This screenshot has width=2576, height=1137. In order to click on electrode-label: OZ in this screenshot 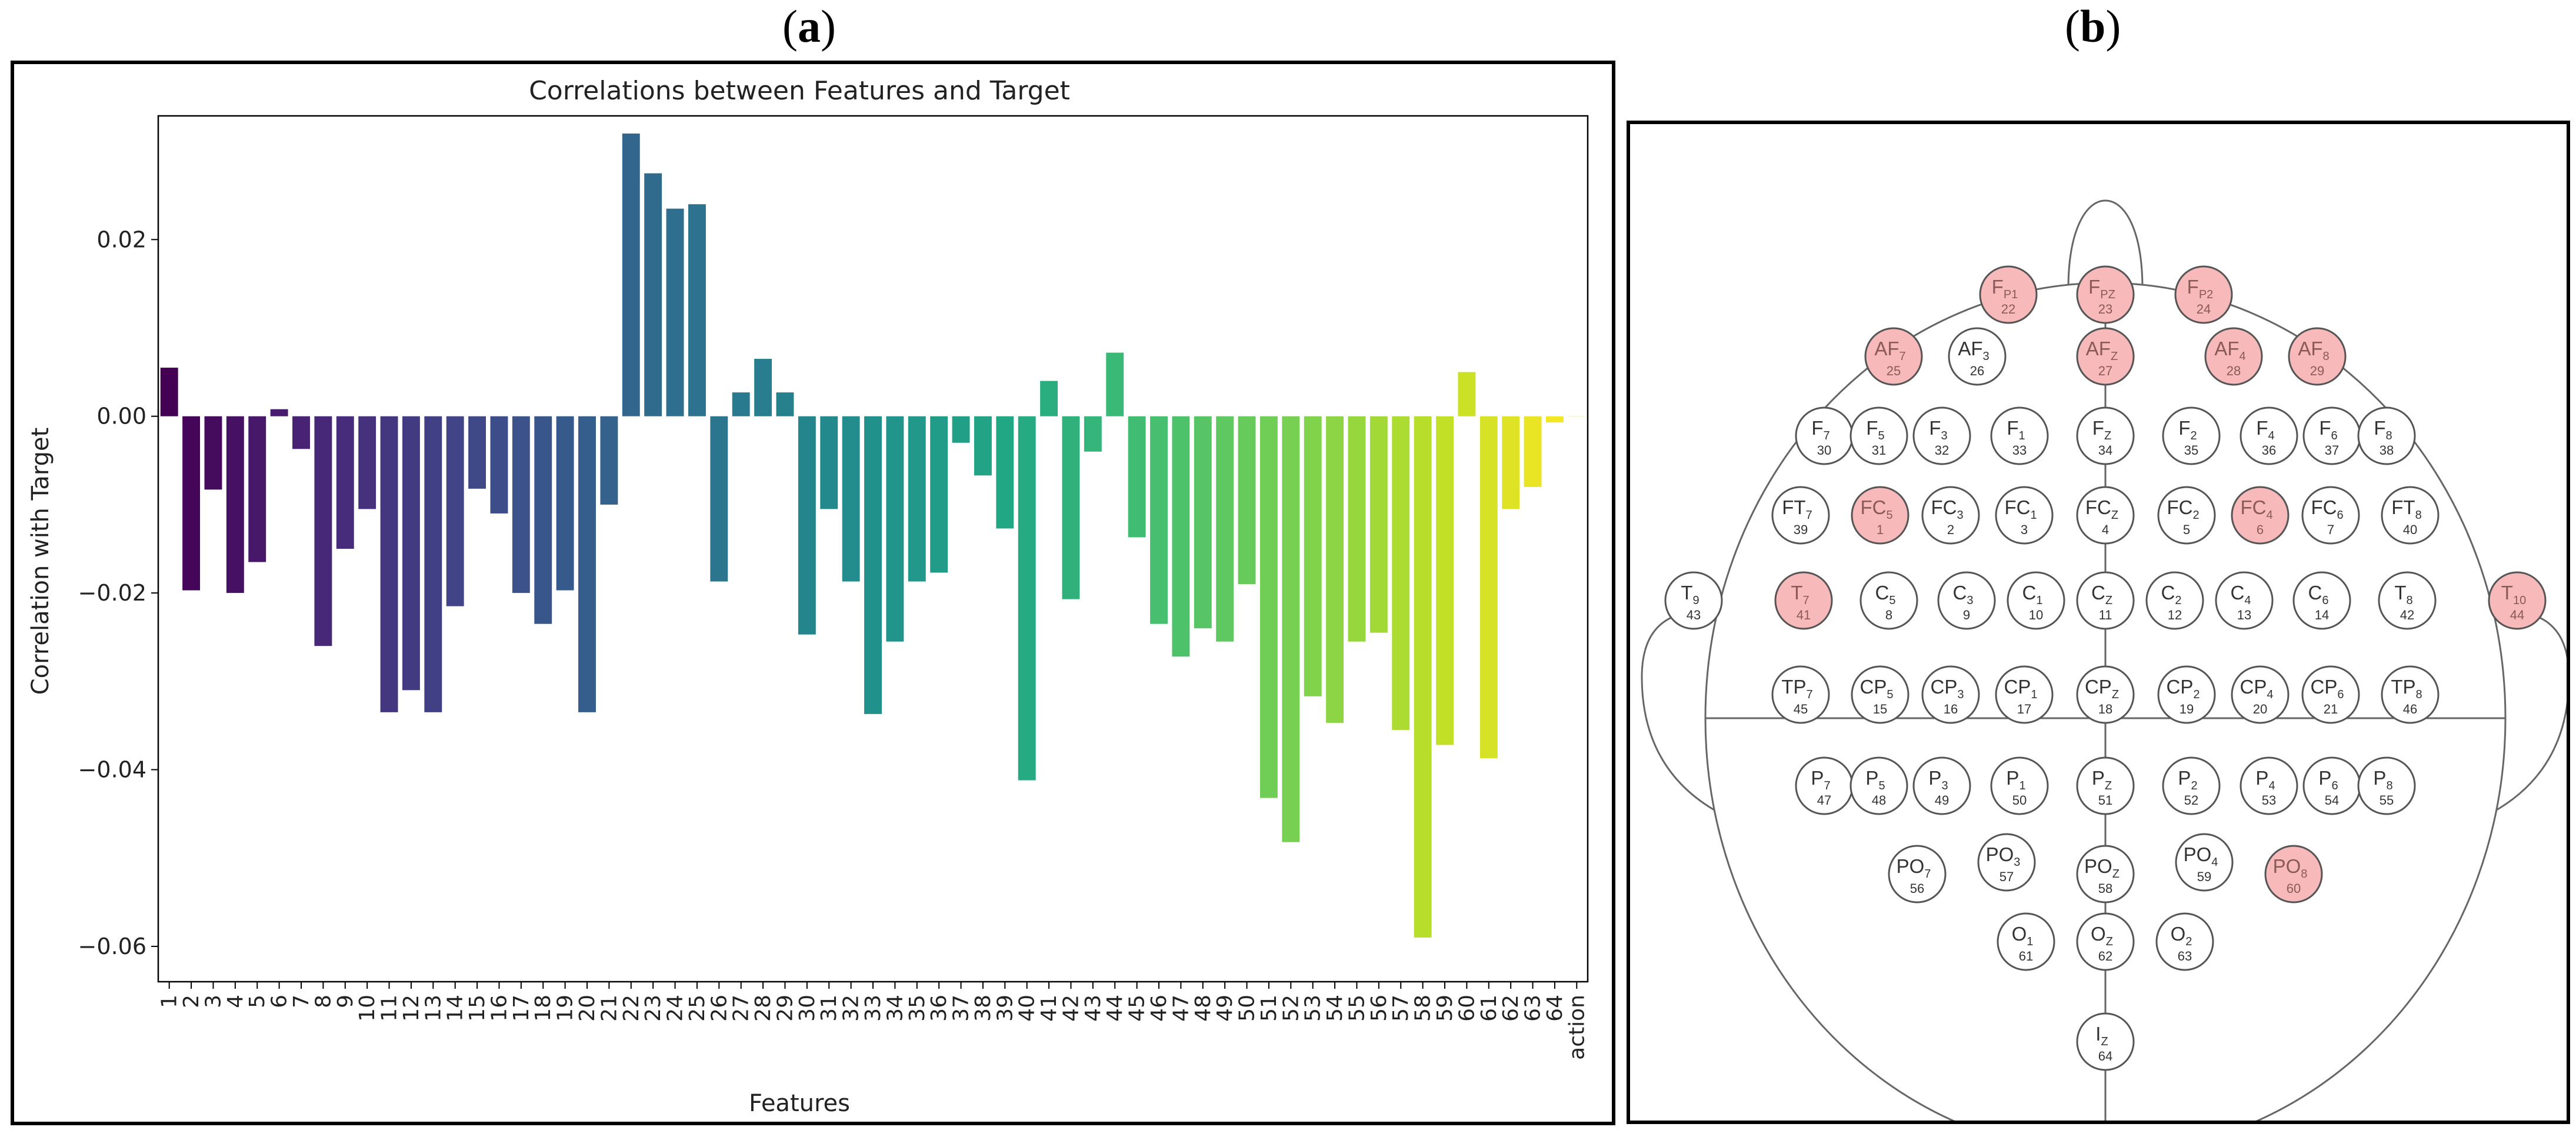, I will do `click(2102, 936)`.